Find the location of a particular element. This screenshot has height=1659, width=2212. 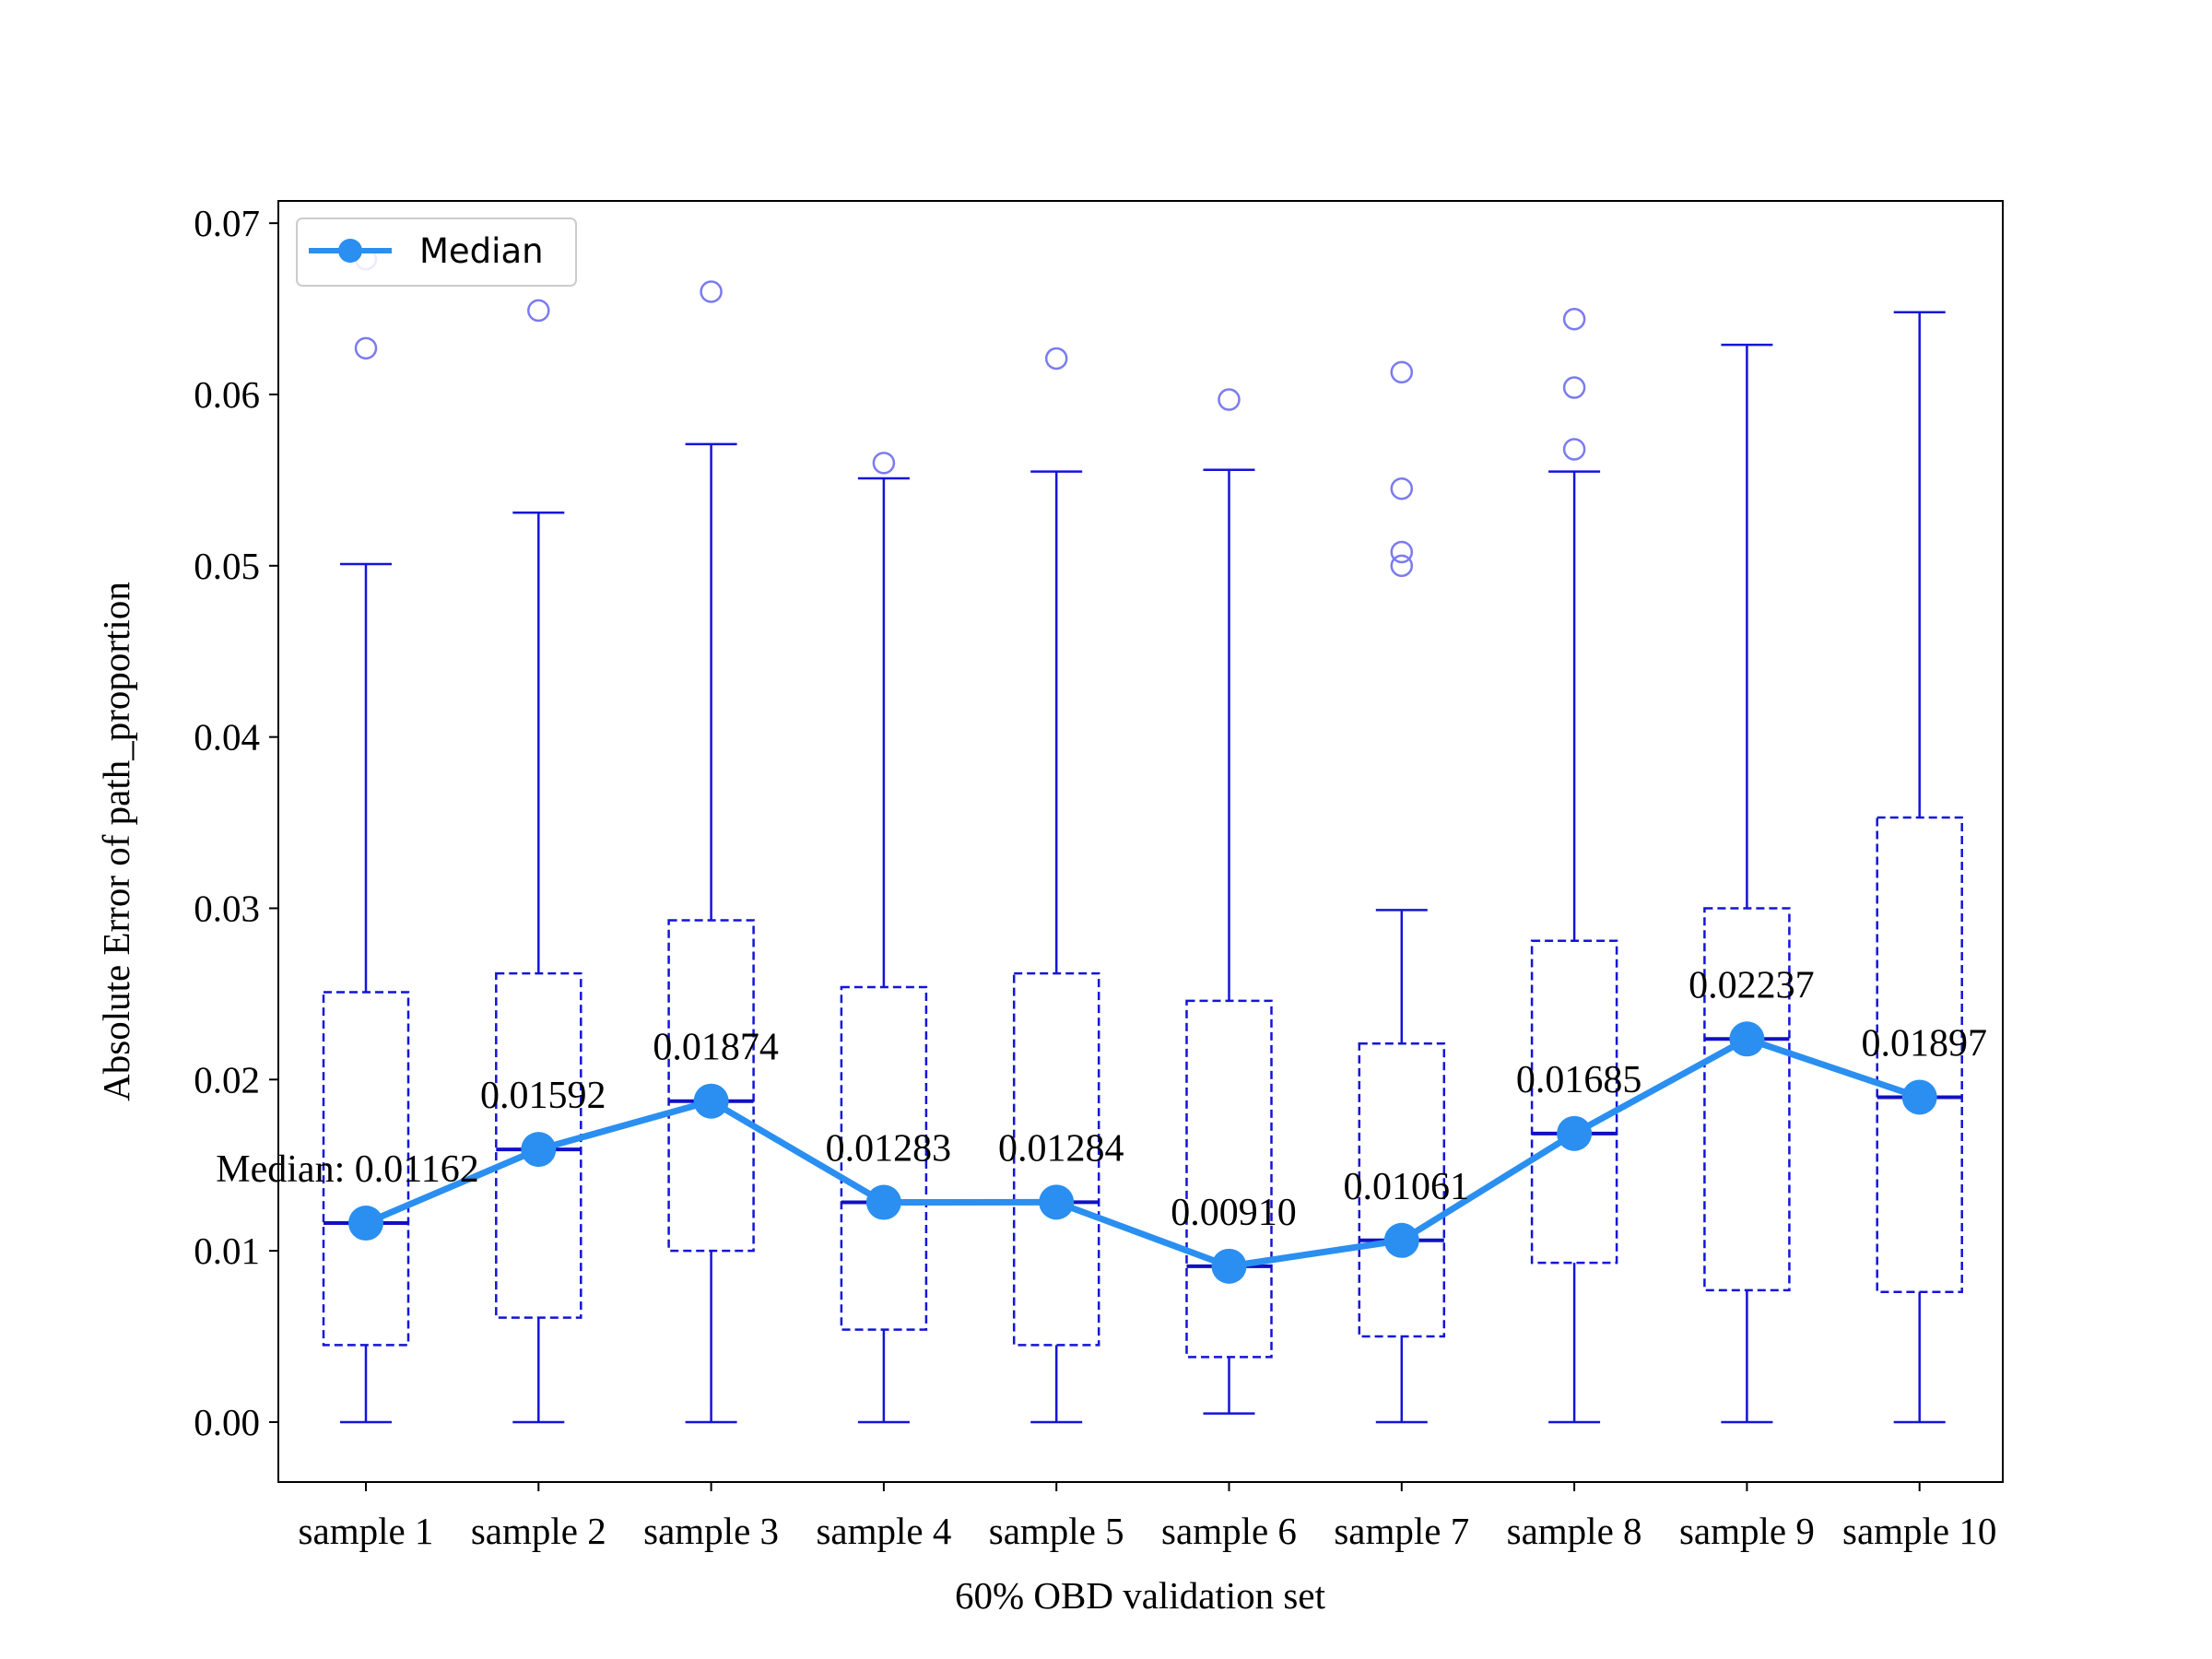

x-tick-label: sample 4 is located at coordinates (883, 1531).